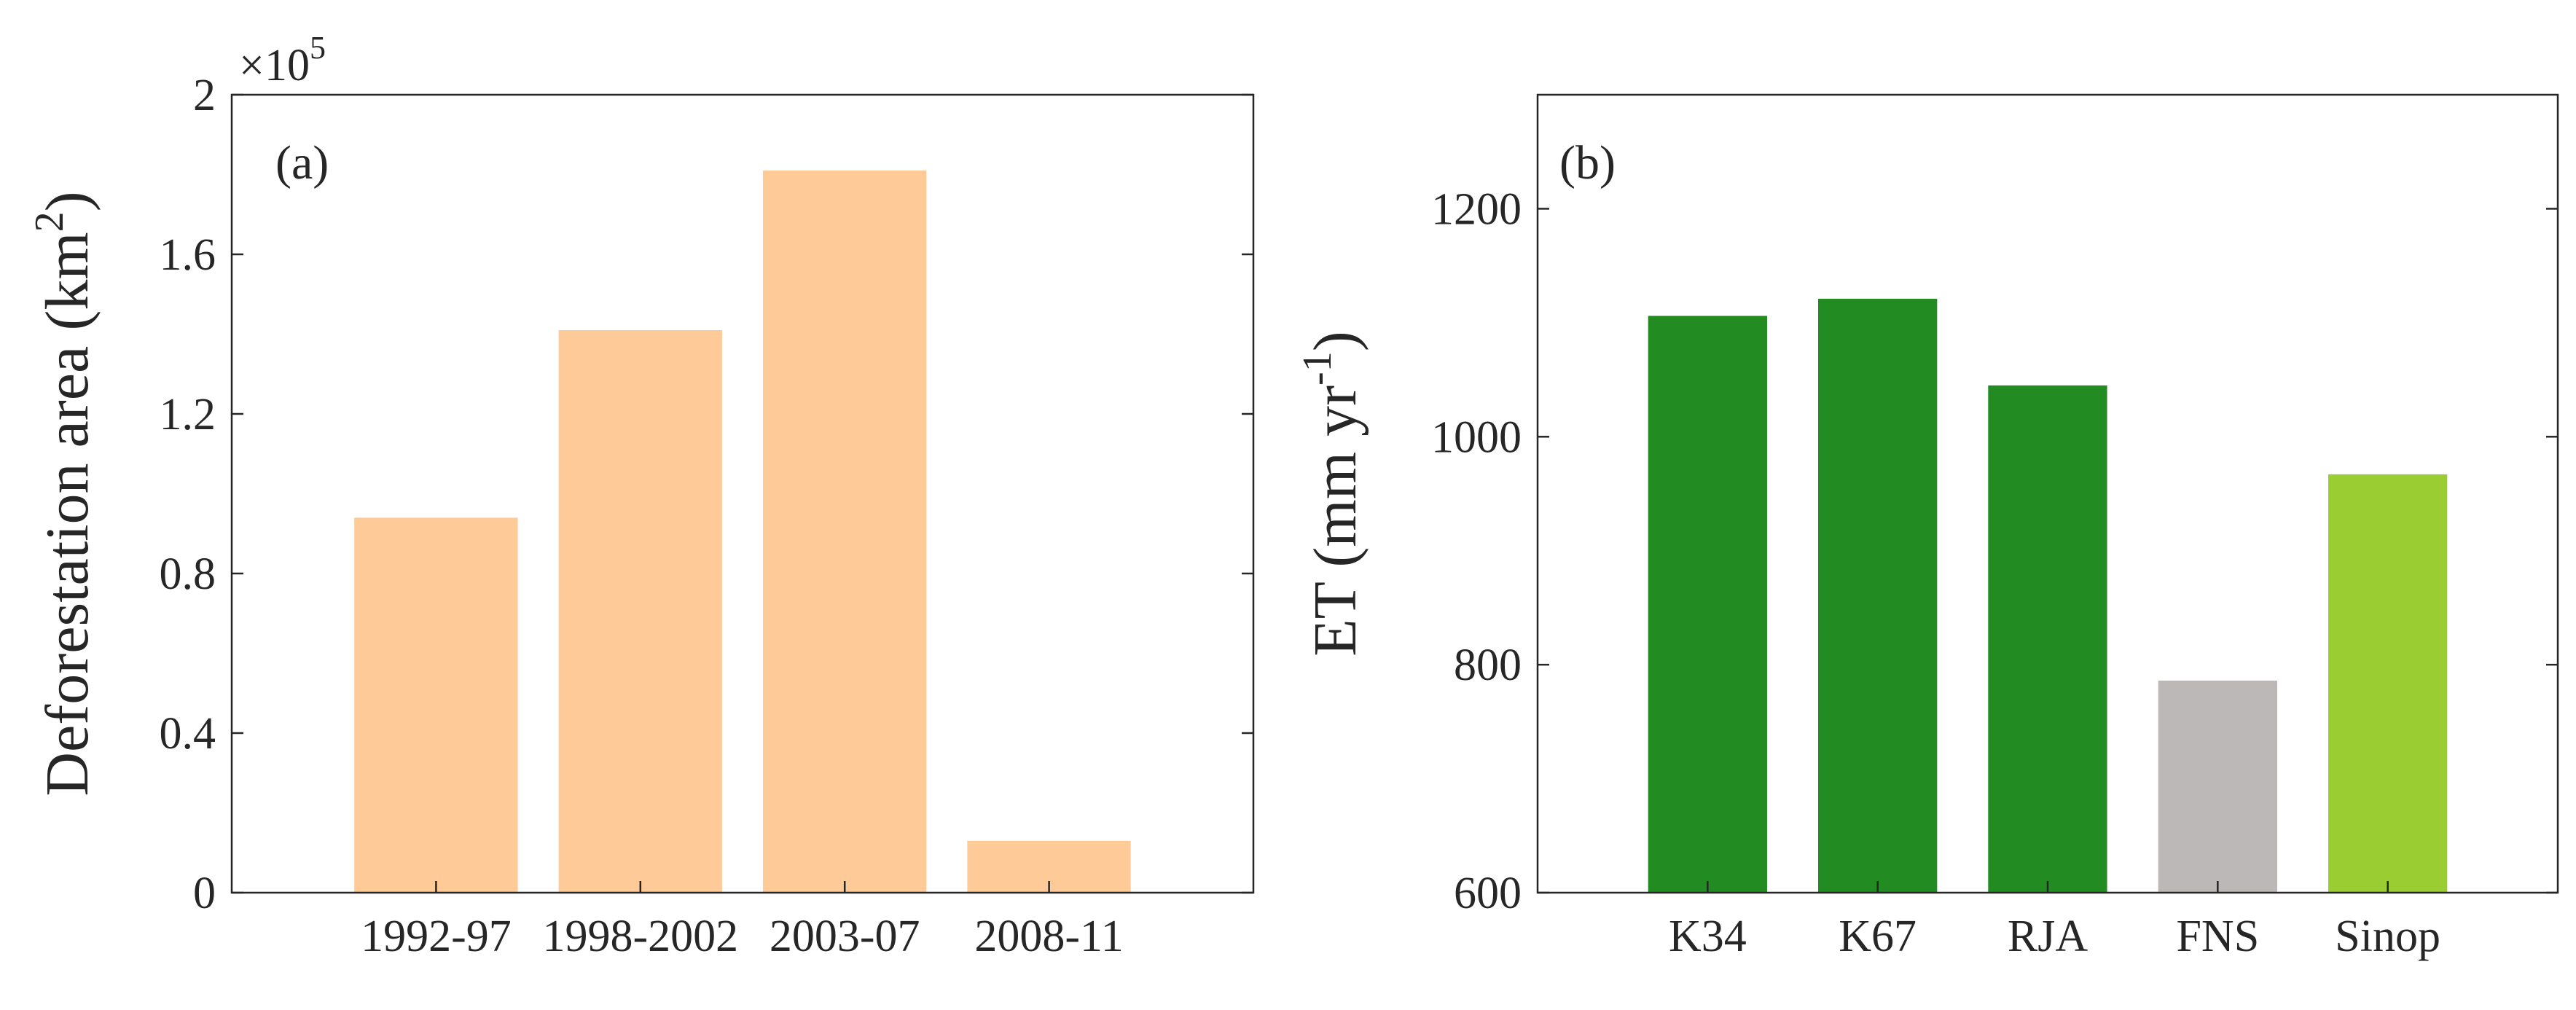 The image size is (2576, 1010). I want to click on panel-a-xtick-label: 1998-2002, so click(640, 937).